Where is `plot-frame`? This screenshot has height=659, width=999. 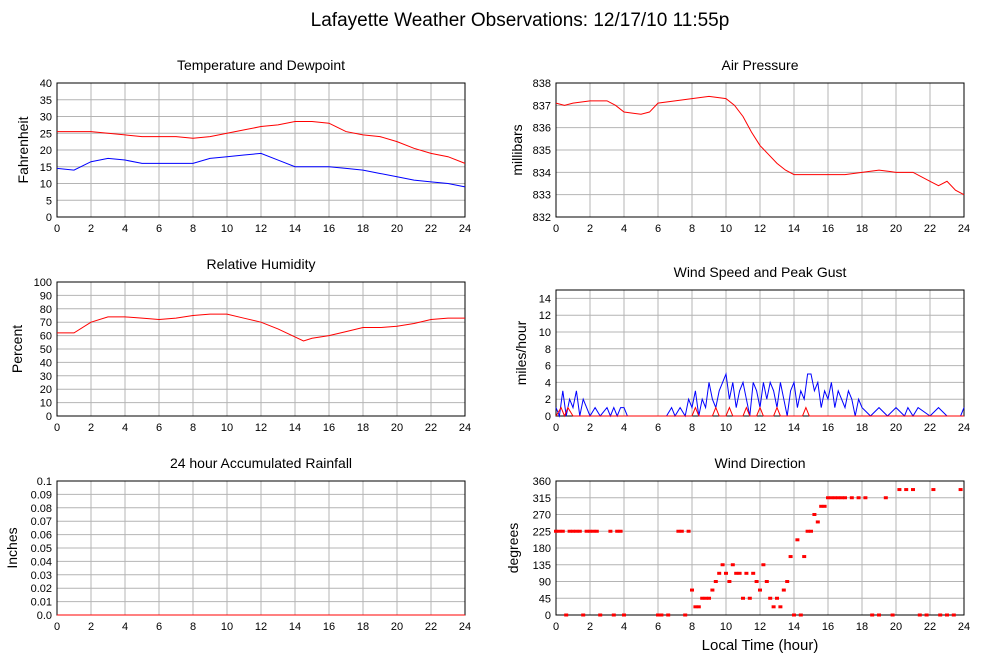
plot-frame is located at coordinates (760, 150).